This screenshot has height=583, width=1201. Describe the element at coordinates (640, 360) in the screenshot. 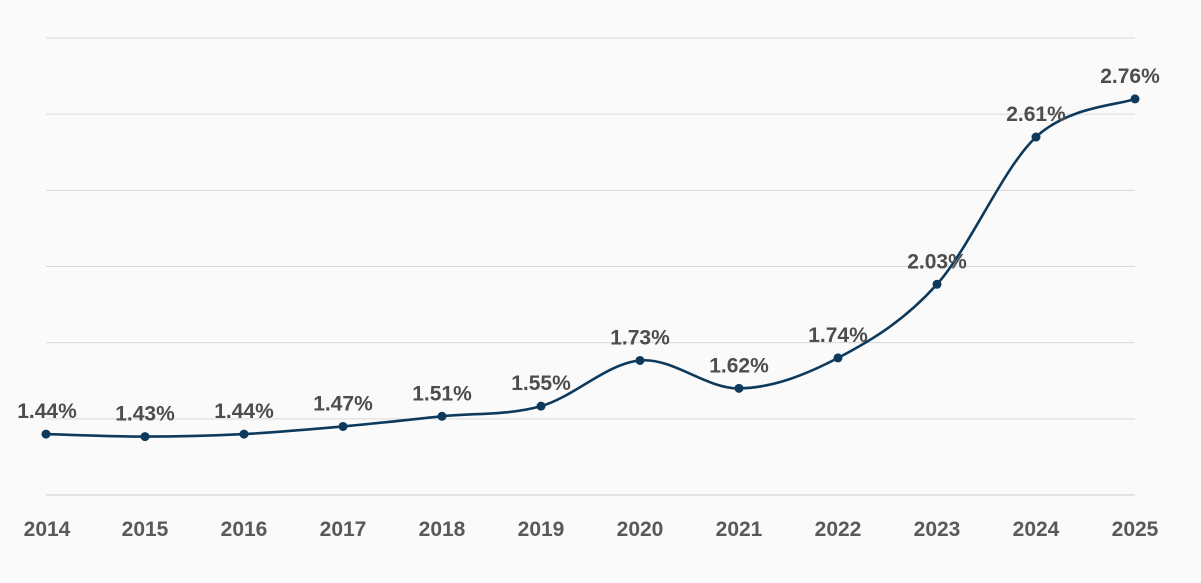

I see `data-point-2020` at that location.